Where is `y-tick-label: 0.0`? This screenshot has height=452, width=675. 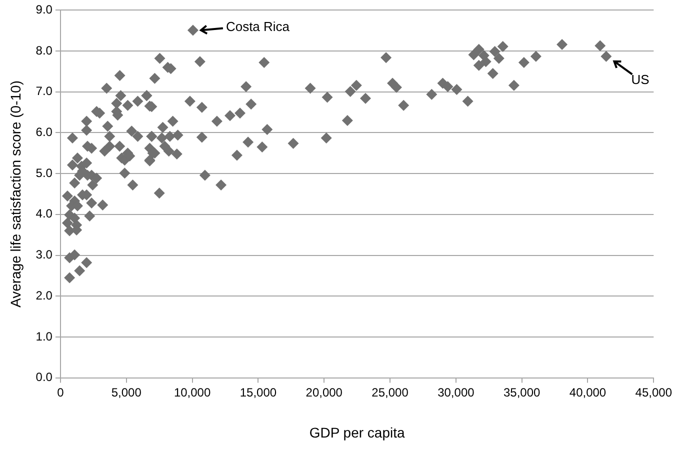 y-tick-label: 0.0 is located at coordinates (44, 377).